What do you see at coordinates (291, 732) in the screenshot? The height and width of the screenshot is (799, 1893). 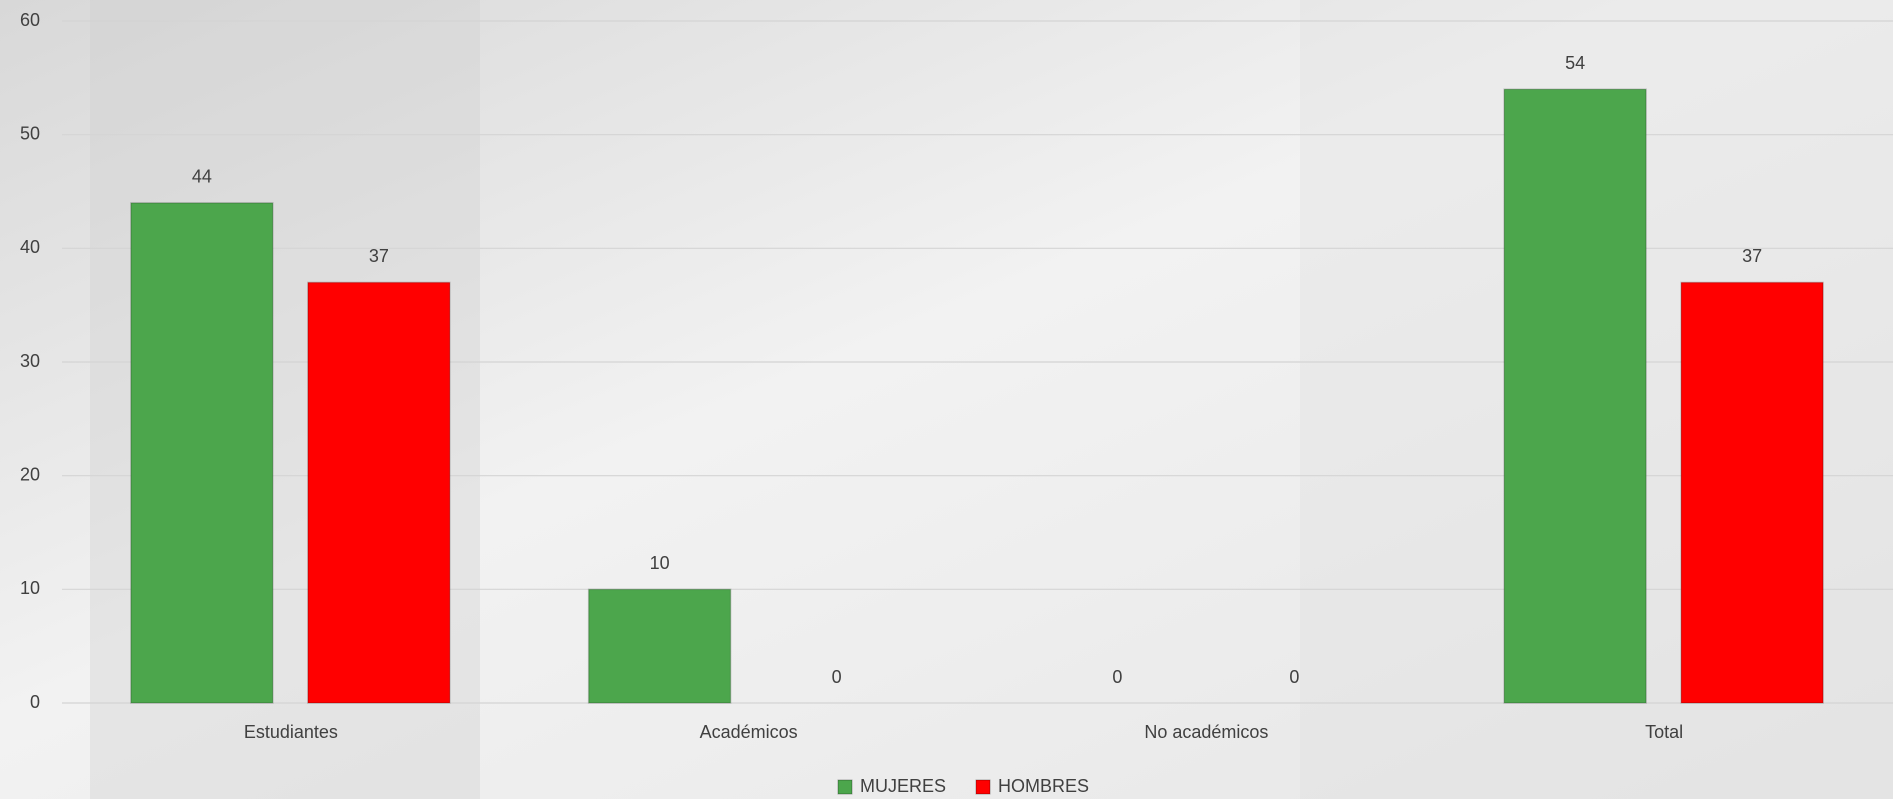 I see `x-tick-label: Estudiantes` at bounding box center [291, 732].